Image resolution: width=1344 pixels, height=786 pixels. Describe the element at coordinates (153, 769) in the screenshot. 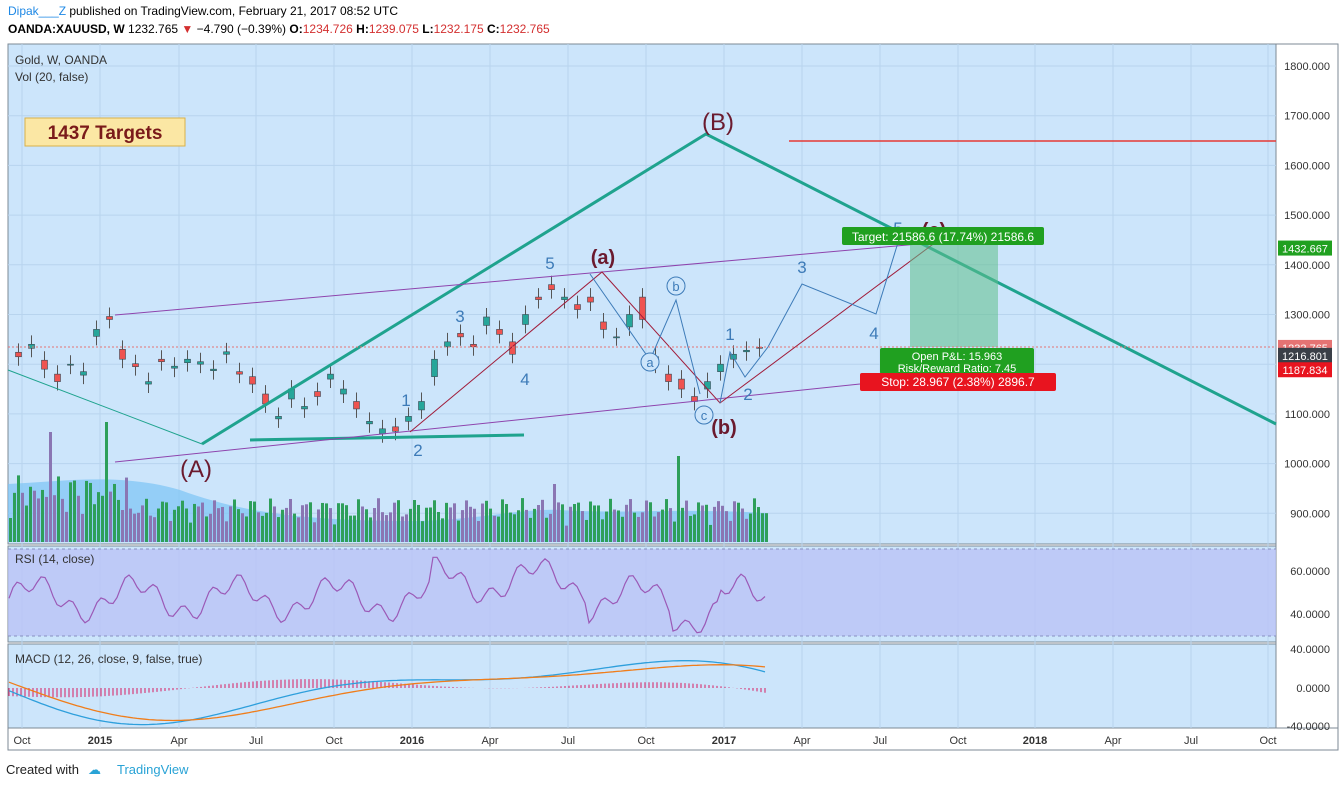

I see `tradingview-link: TradingView` at that location.